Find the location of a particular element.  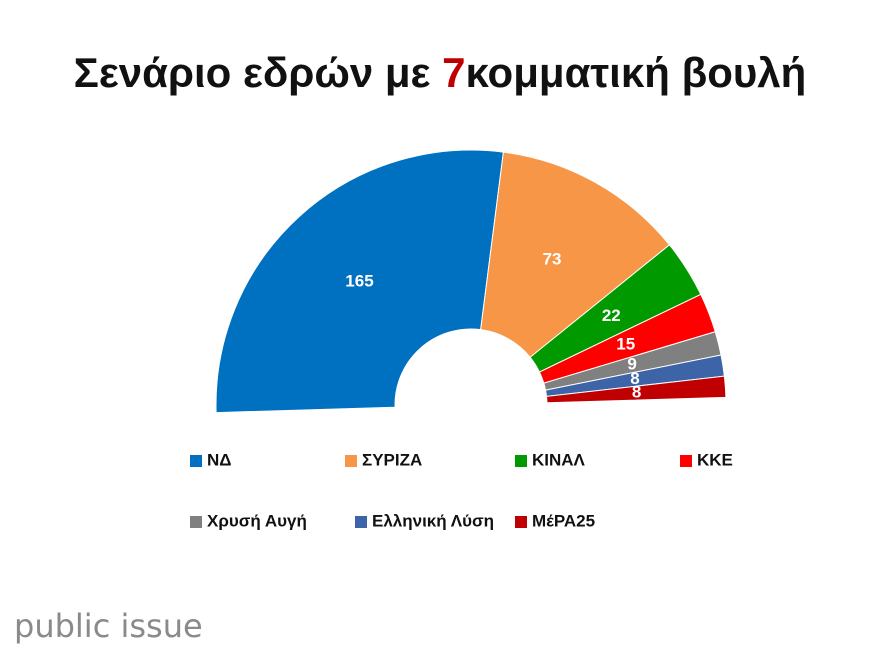

chart-title: Σενάριο εδρών με 7κομματική βουλή is located at coordinates (440, 72).